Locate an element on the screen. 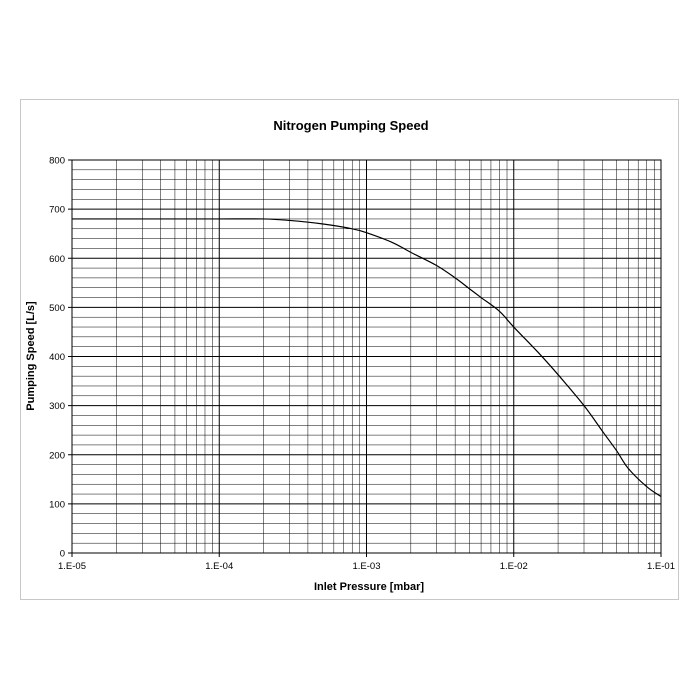 The image size is (700, 700). y-tick-label: 0 is located at coordinates (62, 554).